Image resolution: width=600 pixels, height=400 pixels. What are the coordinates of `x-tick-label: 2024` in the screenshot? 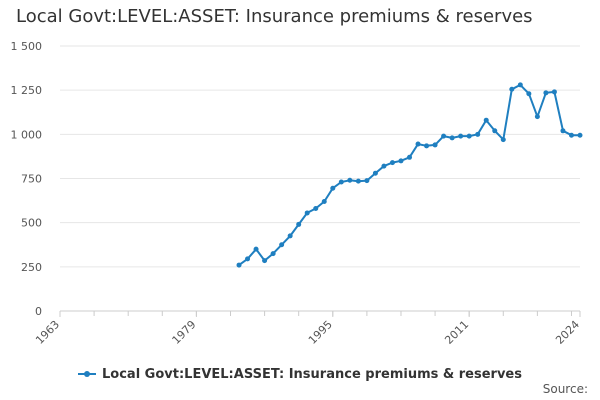 It's located at (567, 332).